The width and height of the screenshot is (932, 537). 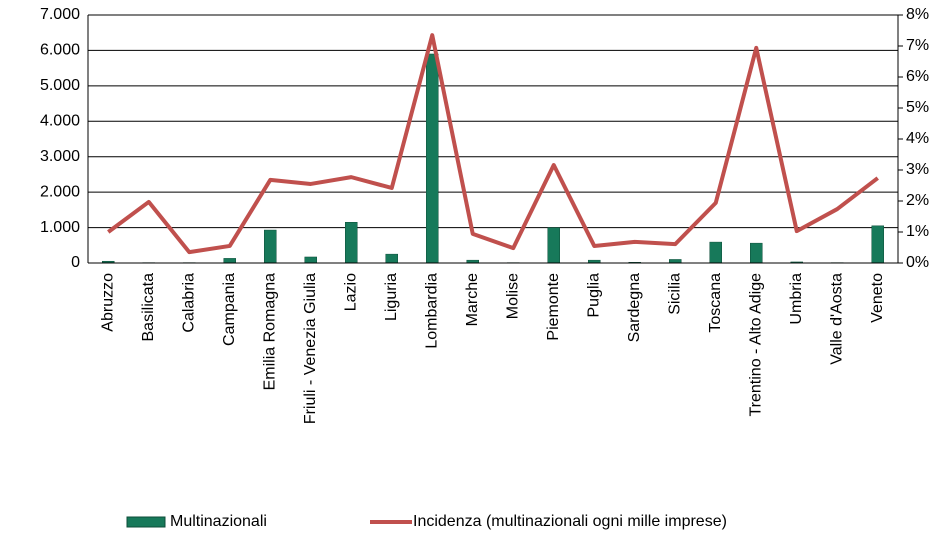 I want to click on y-tick-label: 0, so click(x=75, y=262).